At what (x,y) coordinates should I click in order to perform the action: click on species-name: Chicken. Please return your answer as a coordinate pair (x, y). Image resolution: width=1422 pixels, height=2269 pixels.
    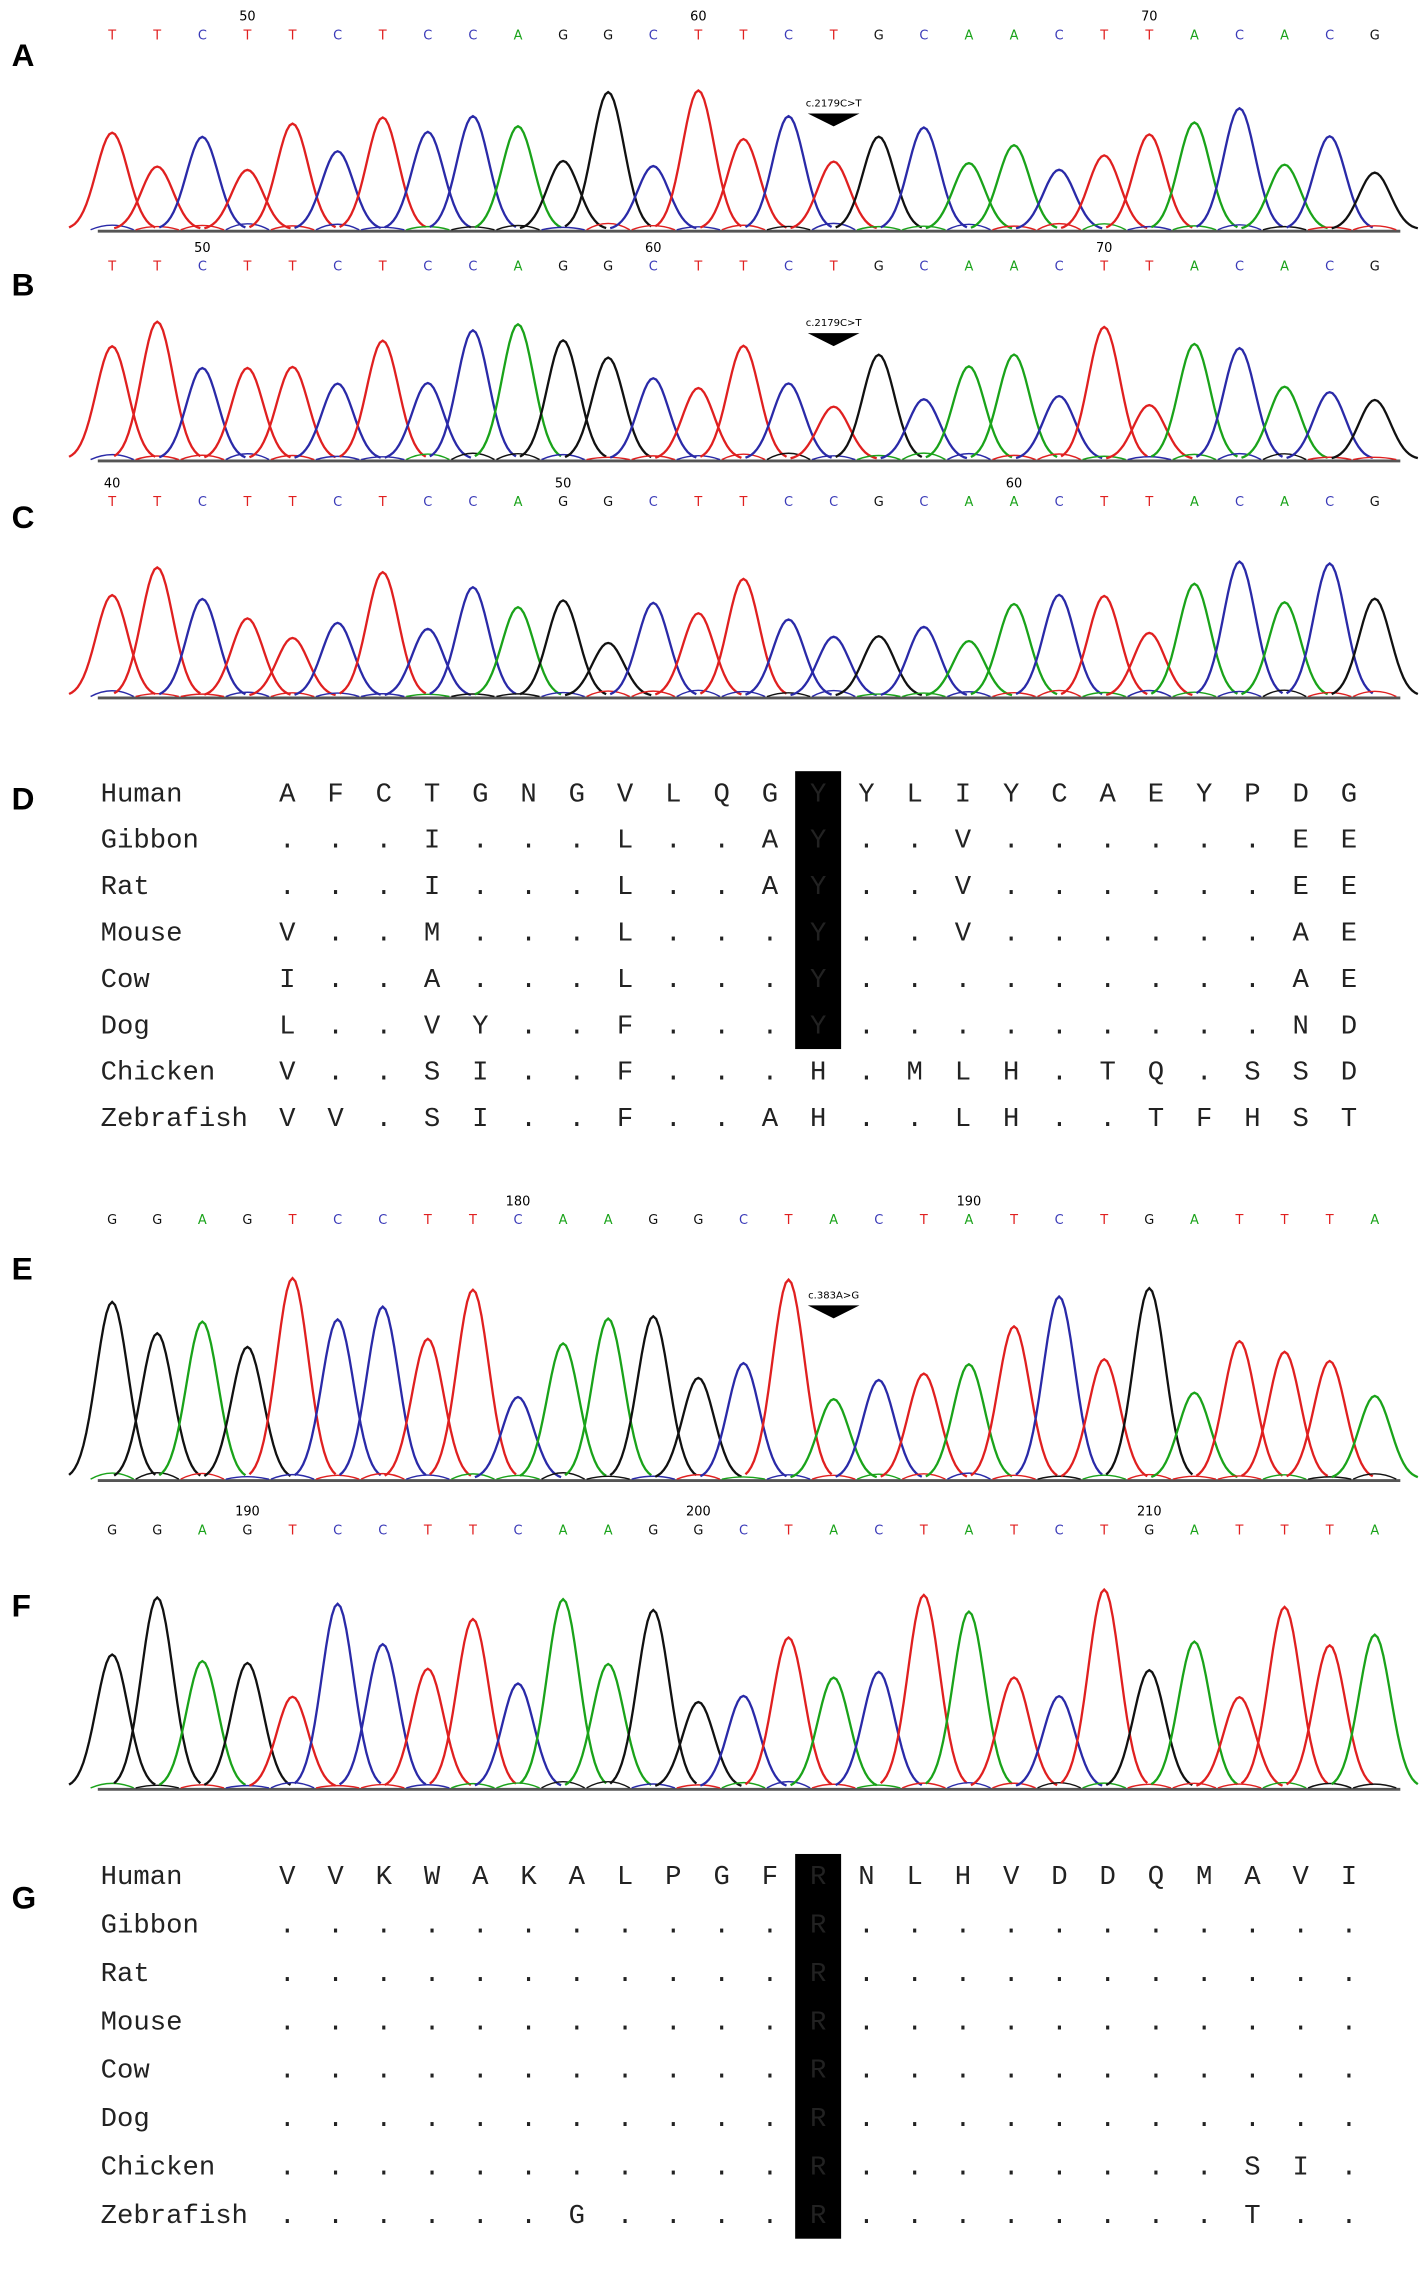
    Looking at the image, I should click on (158, 1073).